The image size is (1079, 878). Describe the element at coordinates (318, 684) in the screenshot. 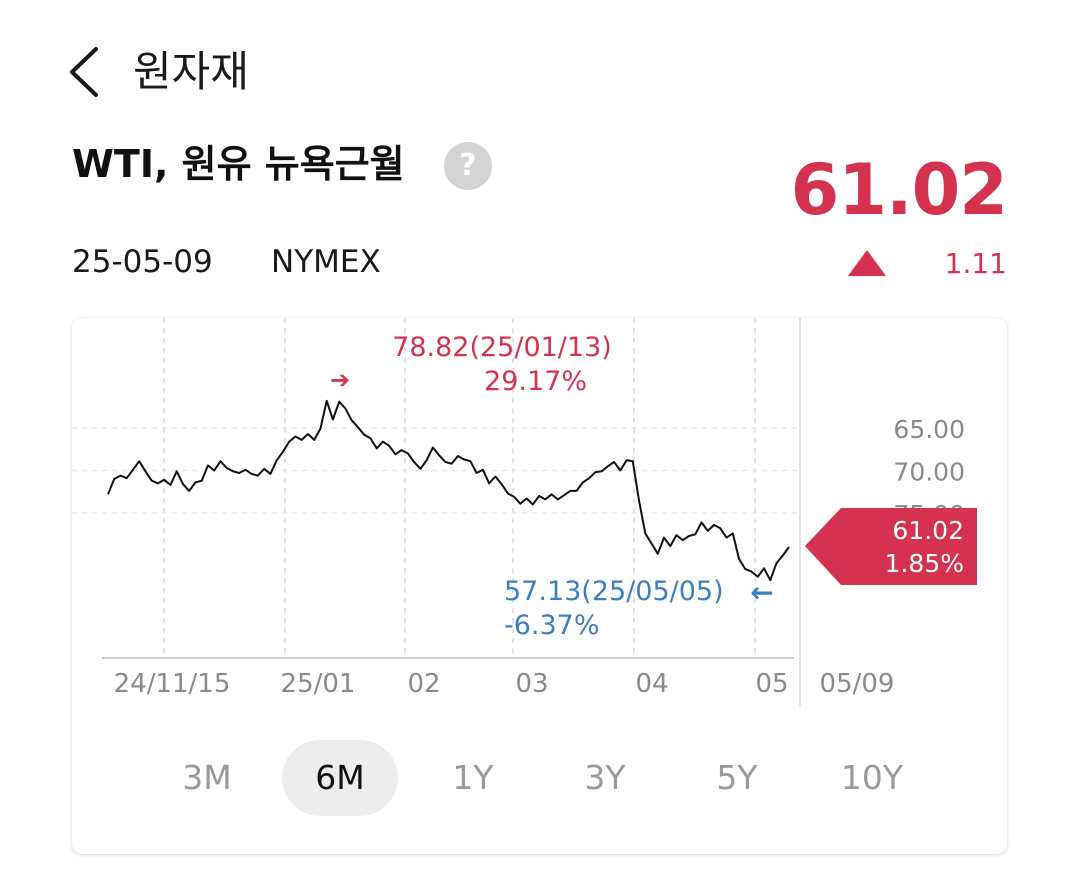

I see `x-tick-label: 25/01` at that location.